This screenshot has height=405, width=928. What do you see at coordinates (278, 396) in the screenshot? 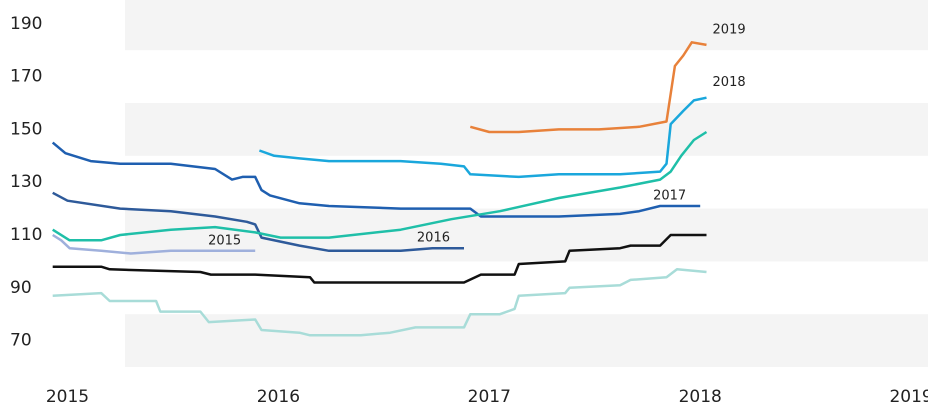
I see `x-tick-label: 2016` at bounding box center [278, 396].